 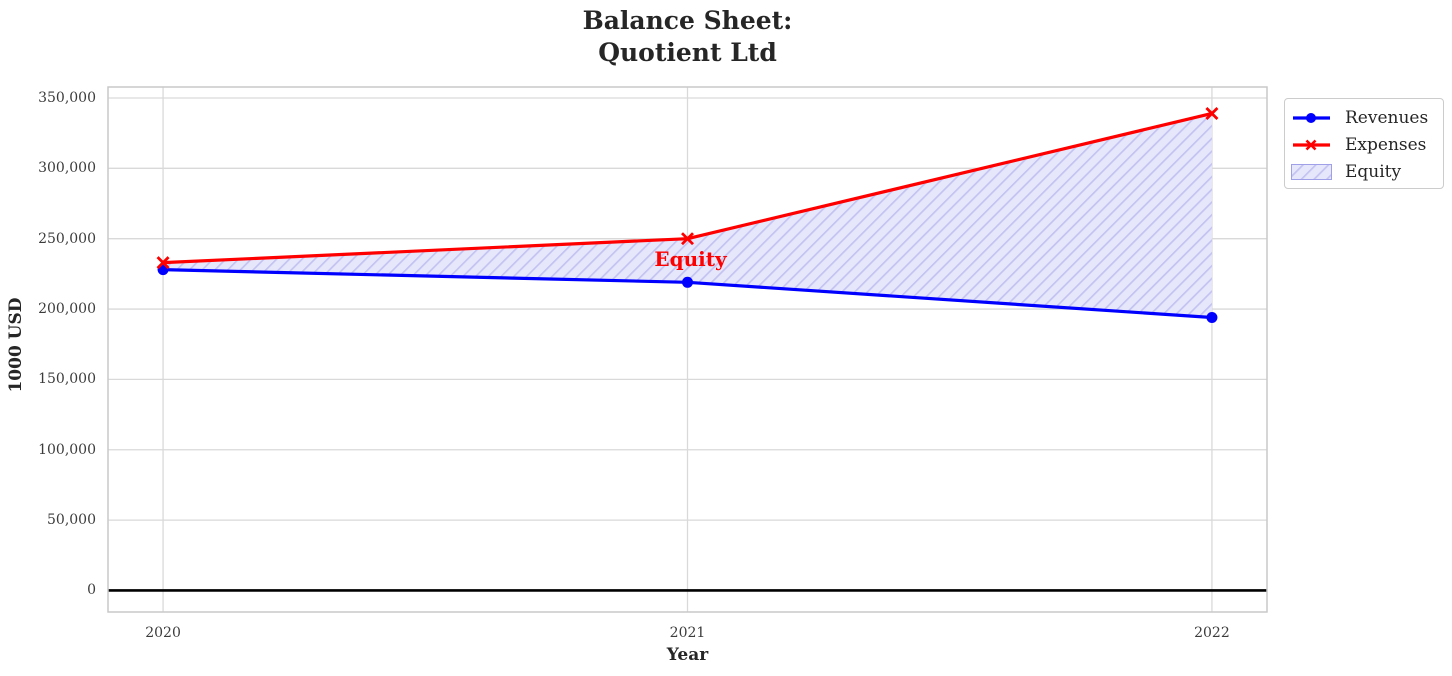 I want to click on legend: Revenues Expenses Equity, so click(x=1364, y=143).